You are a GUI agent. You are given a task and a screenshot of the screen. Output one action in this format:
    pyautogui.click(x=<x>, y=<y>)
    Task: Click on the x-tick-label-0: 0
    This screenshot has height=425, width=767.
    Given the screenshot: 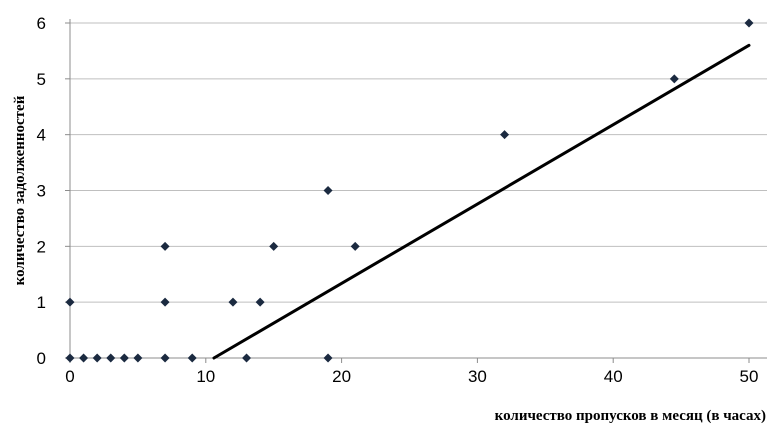 What is the action you would take?
    pyautogui.click(x=69, y=376)
    